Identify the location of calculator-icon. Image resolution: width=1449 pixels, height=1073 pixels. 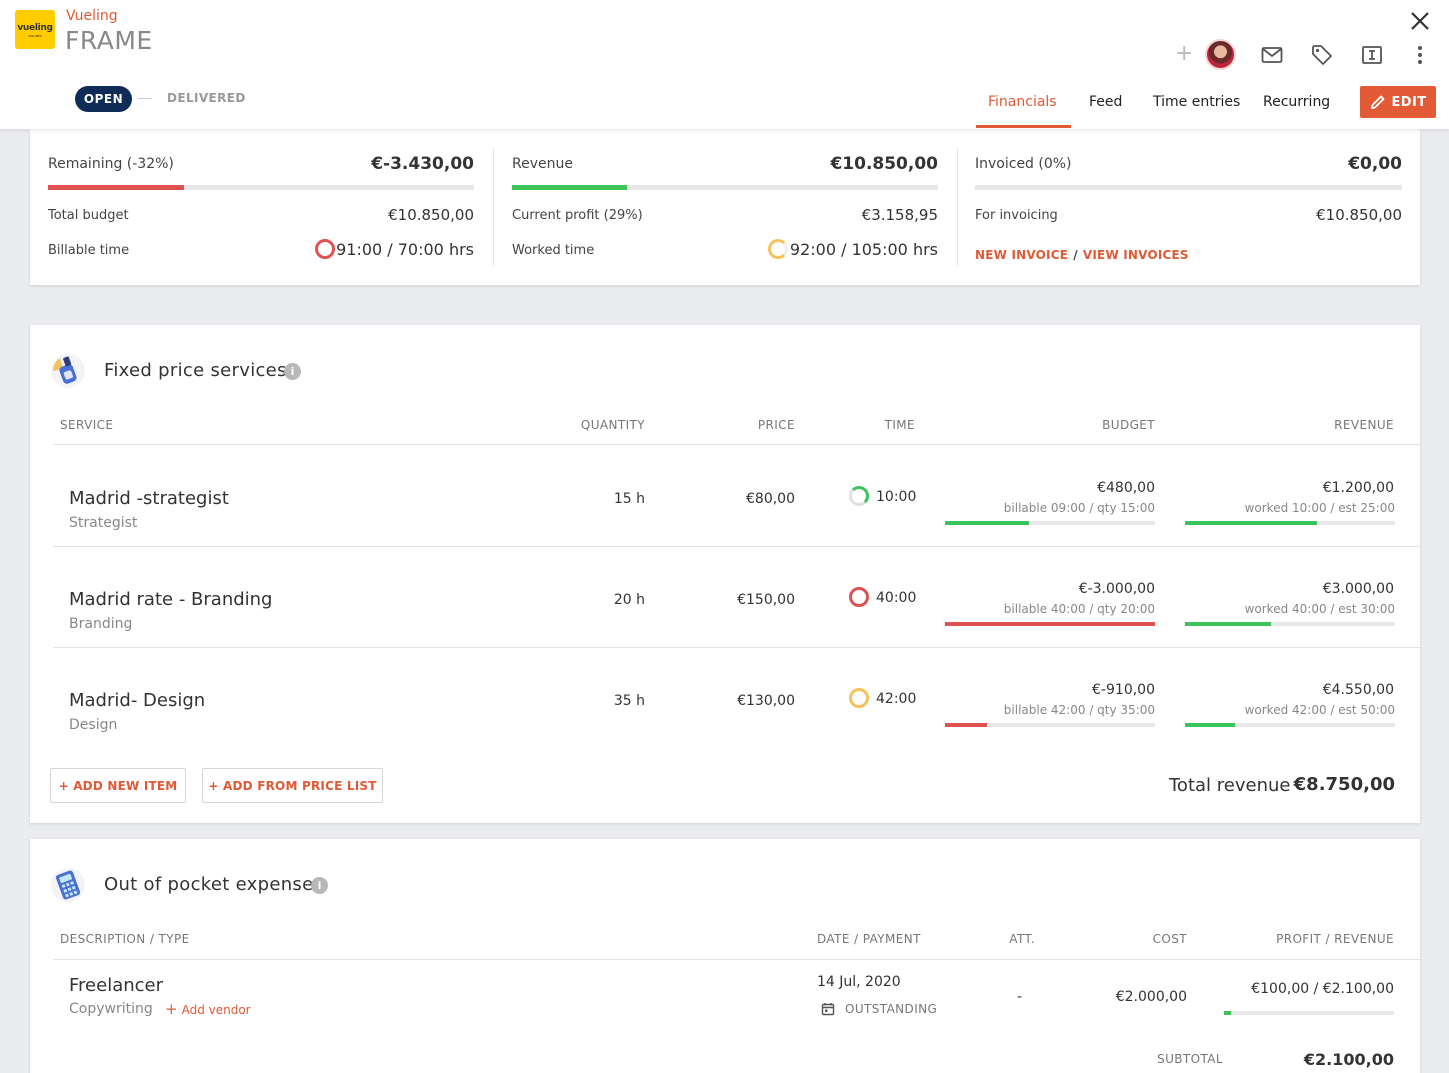
(68, 885).